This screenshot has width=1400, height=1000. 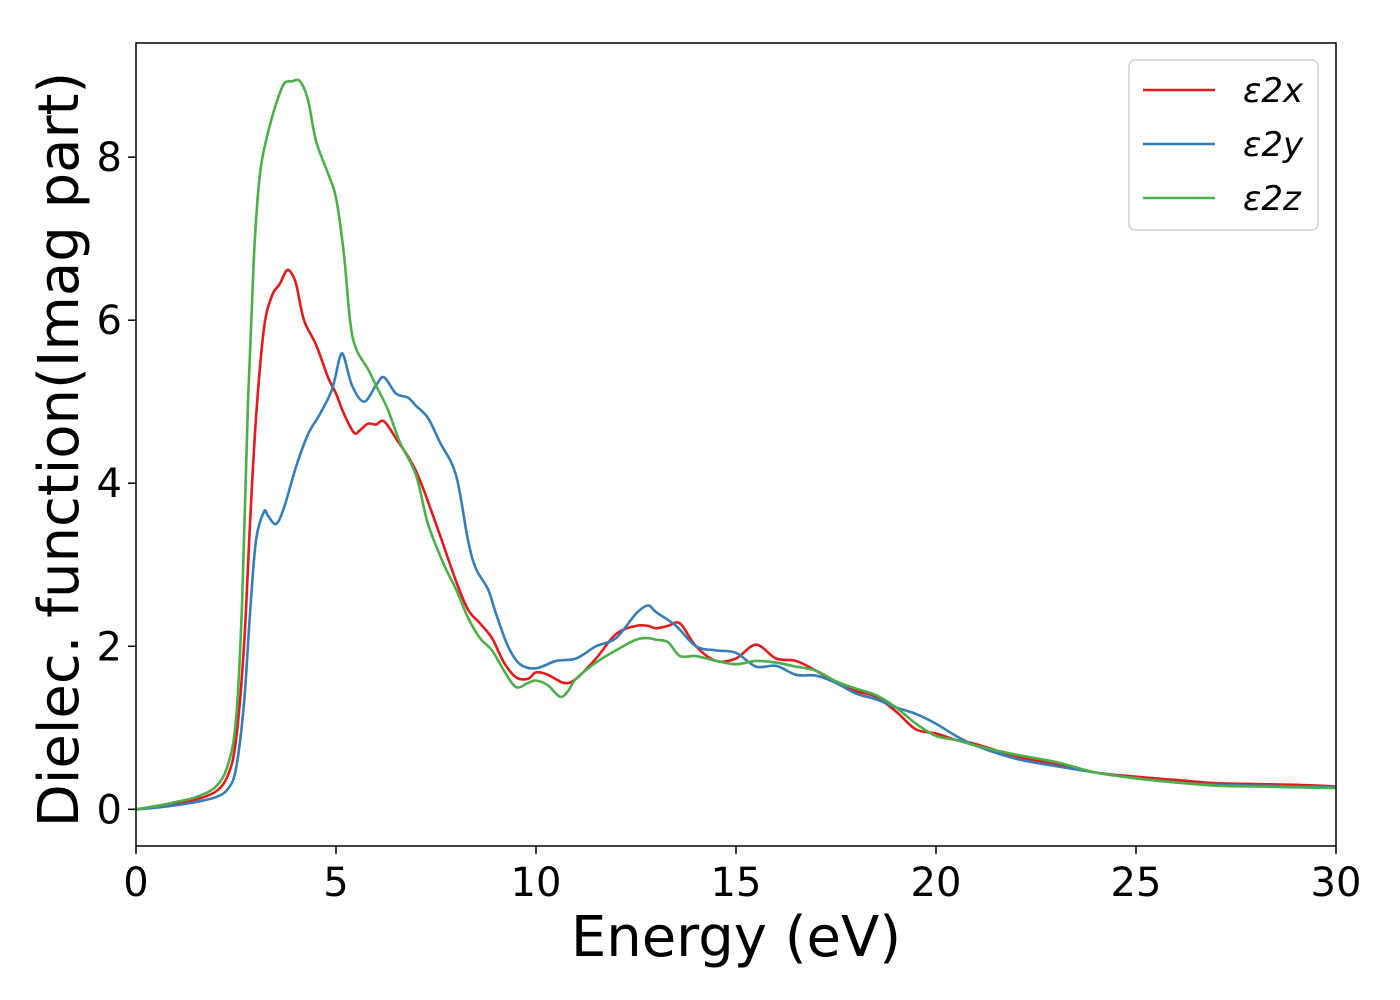 I want to click on x-tick-label: 30, so click(x=1336, y=883).